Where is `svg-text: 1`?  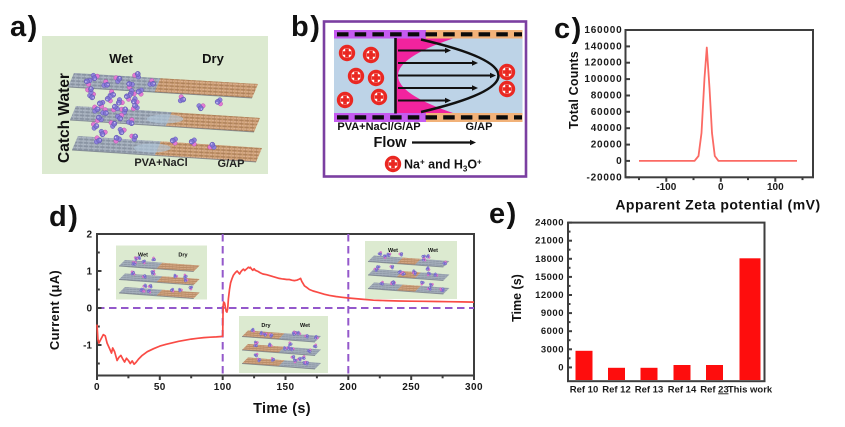 svg-text: 1 is located at coordinates (89, 272).